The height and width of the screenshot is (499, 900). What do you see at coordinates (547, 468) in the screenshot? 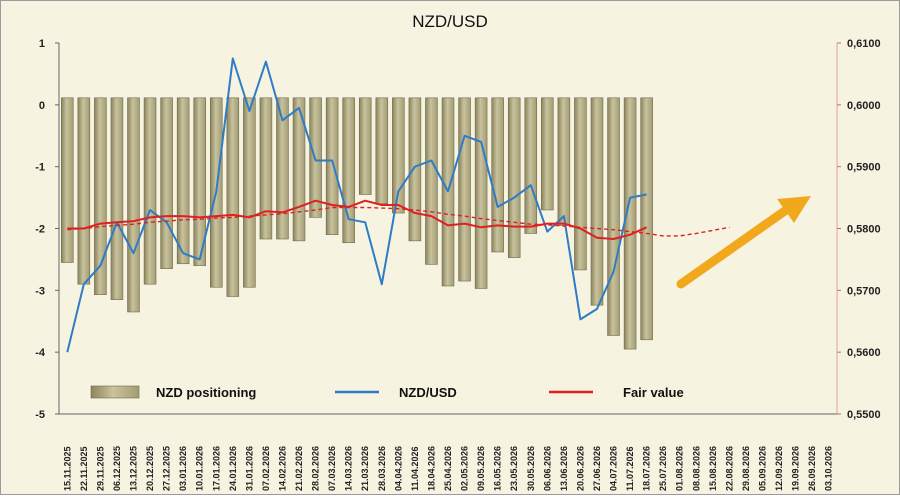
I see `x-tick-label: 06.06.2026` at bounding box center [547, 468].